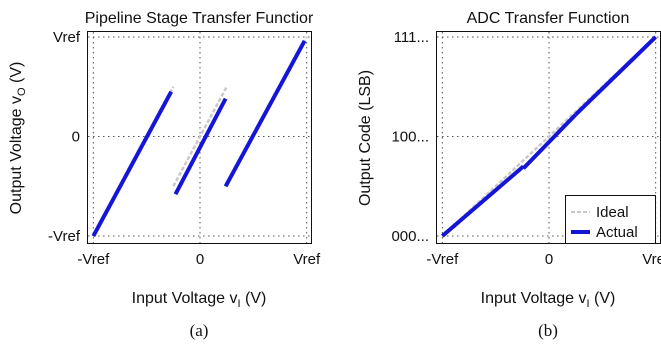 The height and width of the screenshot is (346, 661). What do you see at coordinates (548, 330) in the screenshot?
I see `panel-label: (b)` at bounding box center [548, 330].